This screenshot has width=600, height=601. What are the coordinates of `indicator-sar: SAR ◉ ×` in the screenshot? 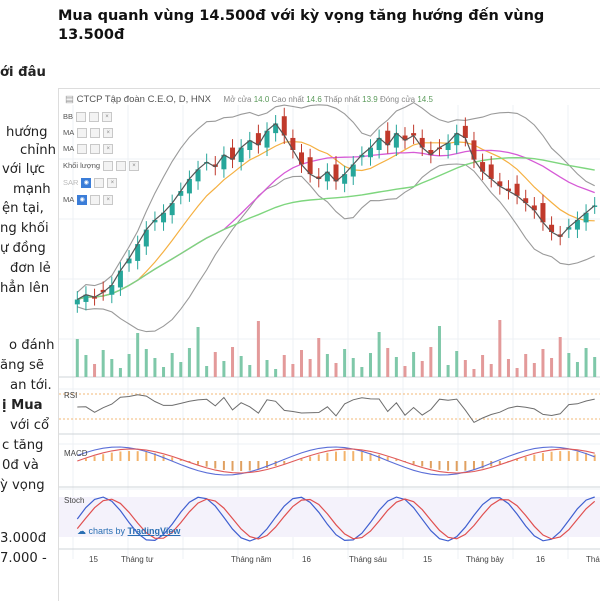 It's located at (90, 183).